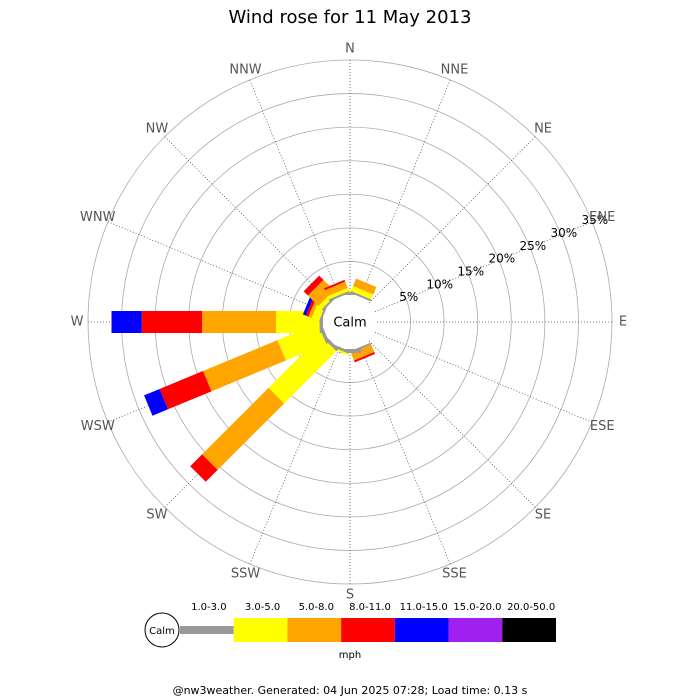 The width and height of the screenshot is (700, 700). I want to click on r-tick-label: 30%, so click(563, 233).